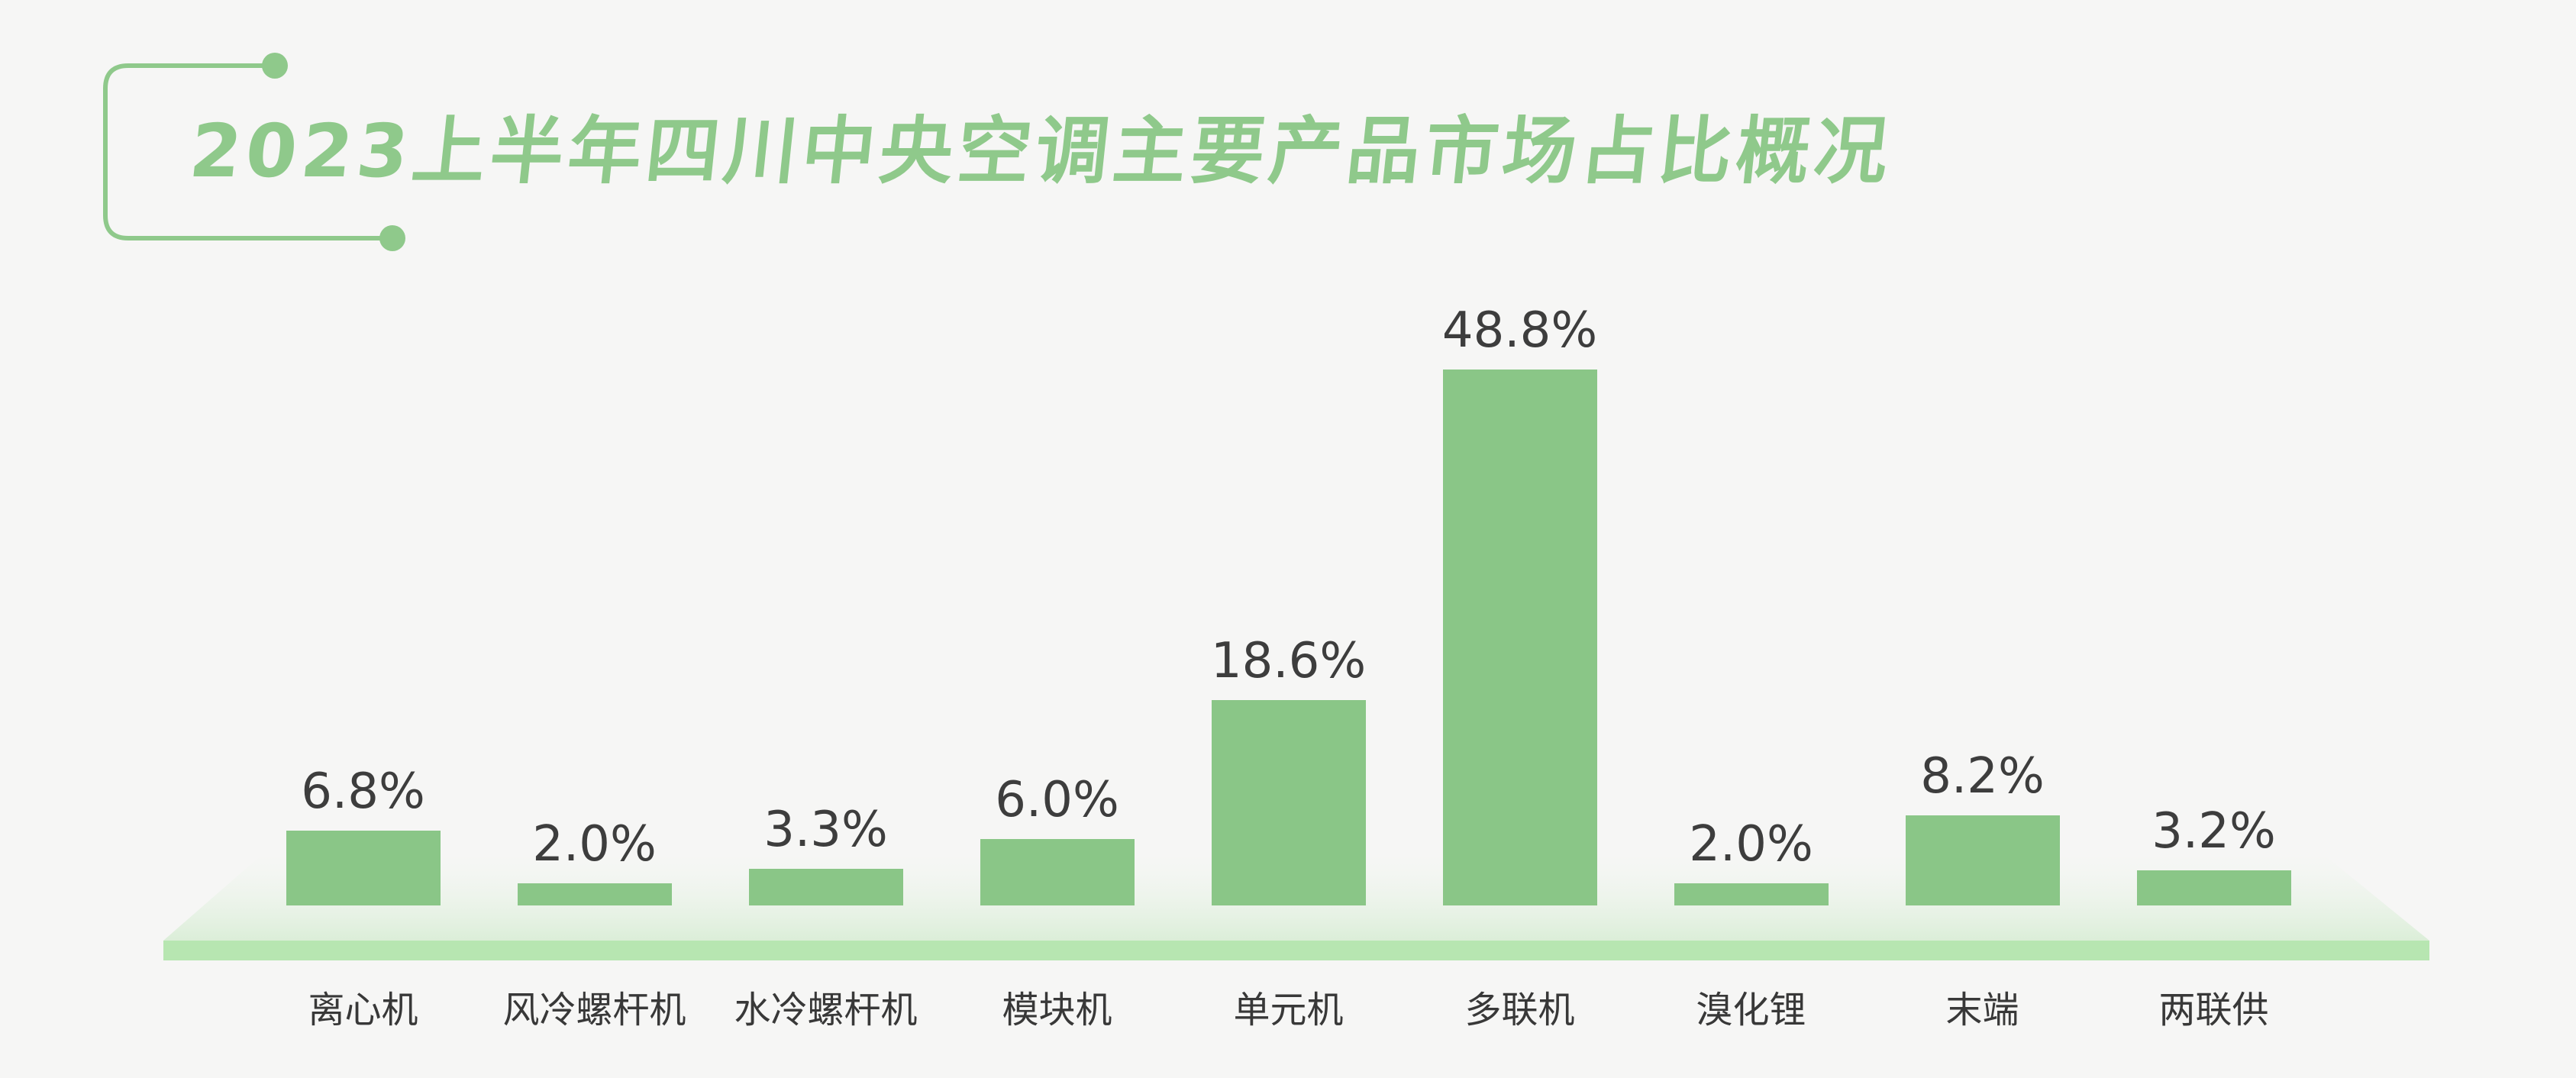  Describe the element at coordinates (1751, 1010) in the screenshot. I see `category-label: 溴化锂` at that location.